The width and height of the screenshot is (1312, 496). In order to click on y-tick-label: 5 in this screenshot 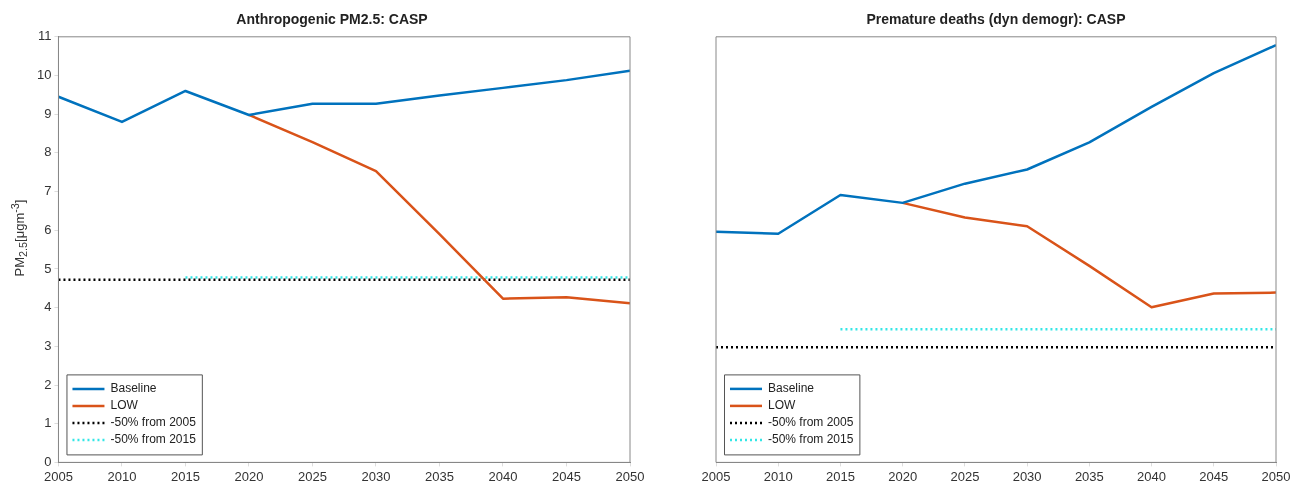, I will do `click(48, 268)`.